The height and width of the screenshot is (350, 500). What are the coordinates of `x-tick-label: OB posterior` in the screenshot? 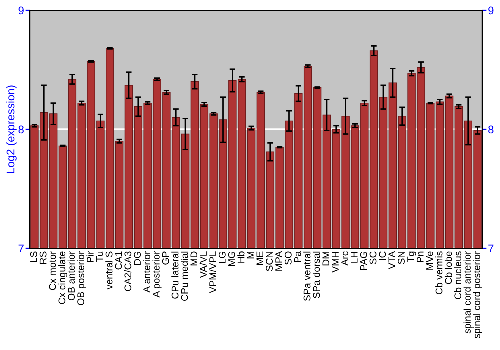 It's located at (81, 278).